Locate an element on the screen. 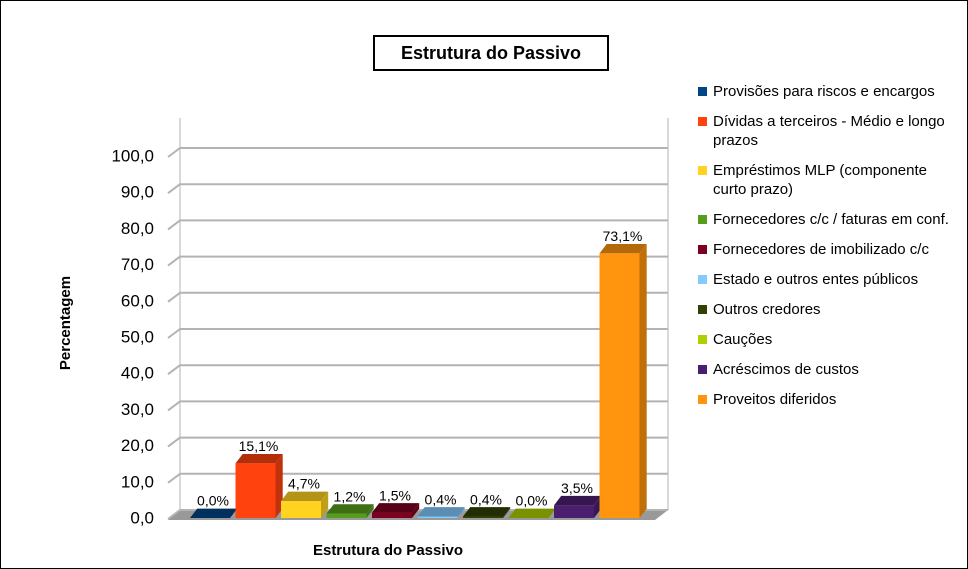  y-tick-label: 60,0 is located at coordinates (137, 300).